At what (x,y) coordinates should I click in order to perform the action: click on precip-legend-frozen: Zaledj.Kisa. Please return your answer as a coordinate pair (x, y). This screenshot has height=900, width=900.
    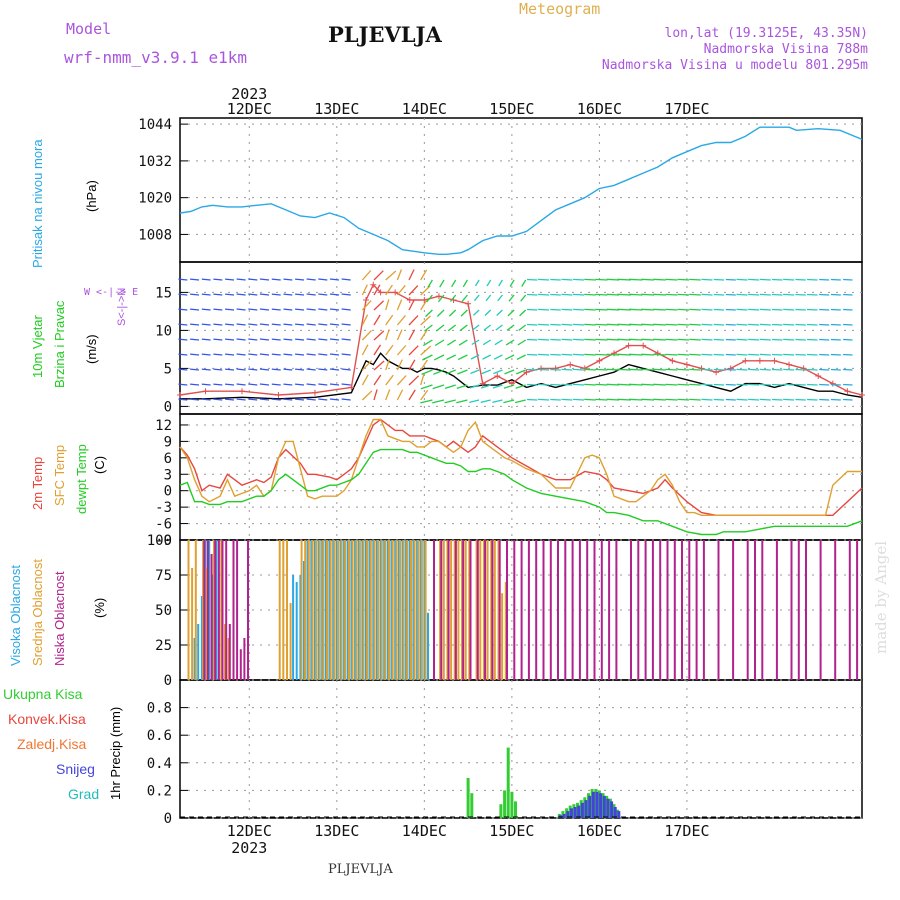
    Looking at the image, I should click on (52, 744).